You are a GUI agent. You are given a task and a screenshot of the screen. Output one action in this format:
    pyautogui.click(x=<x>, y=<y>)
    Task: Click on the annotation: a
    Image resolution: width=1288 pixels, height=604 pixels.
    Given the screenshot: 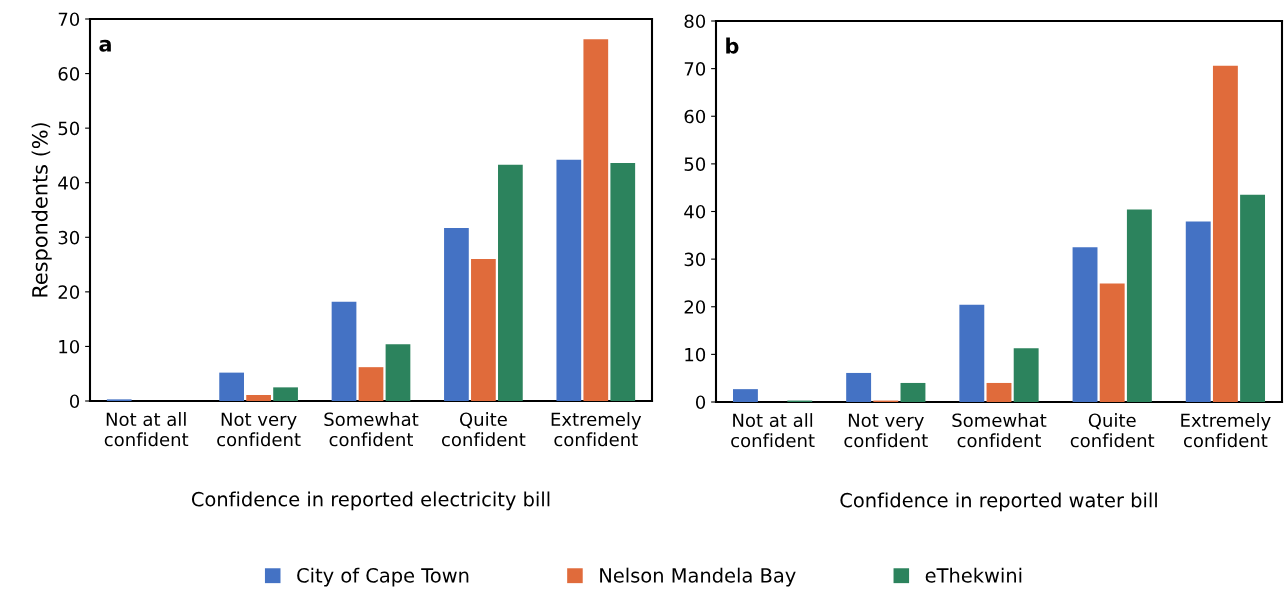 What is the action you would take?
    pyautogui.click(x=105, y=45)
    